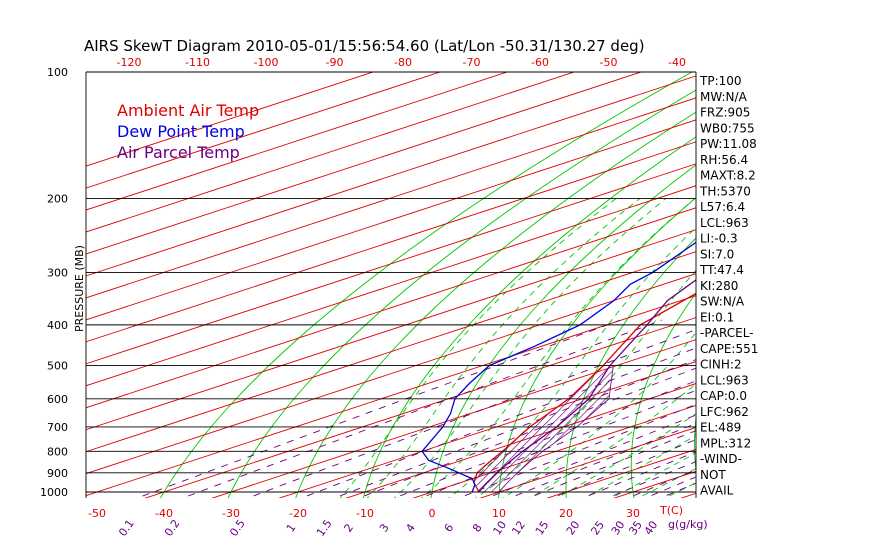  I want to click on pressure-tick-label: 600, so click(57, 399).